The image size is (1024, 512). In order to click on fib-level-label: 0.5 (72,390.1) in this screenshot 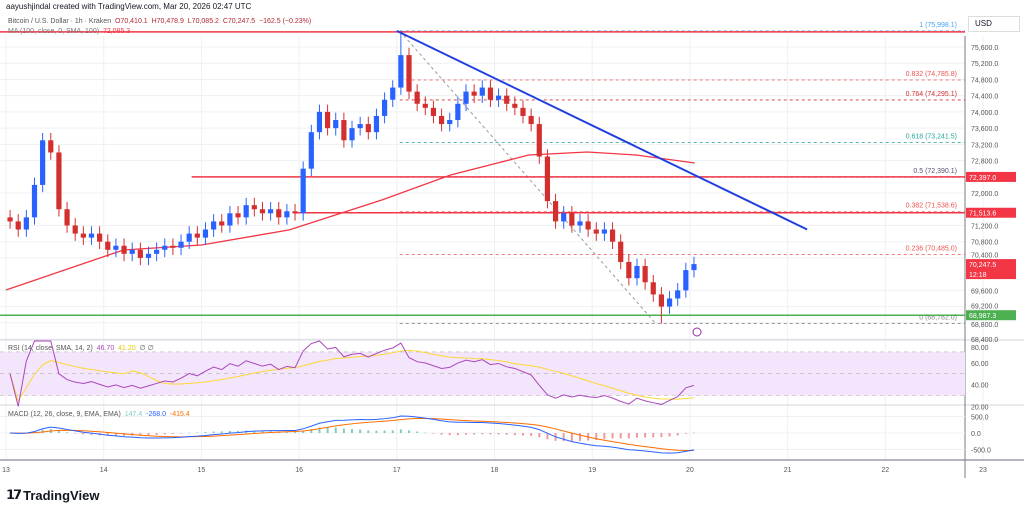, I will do `click(935, 171)`.